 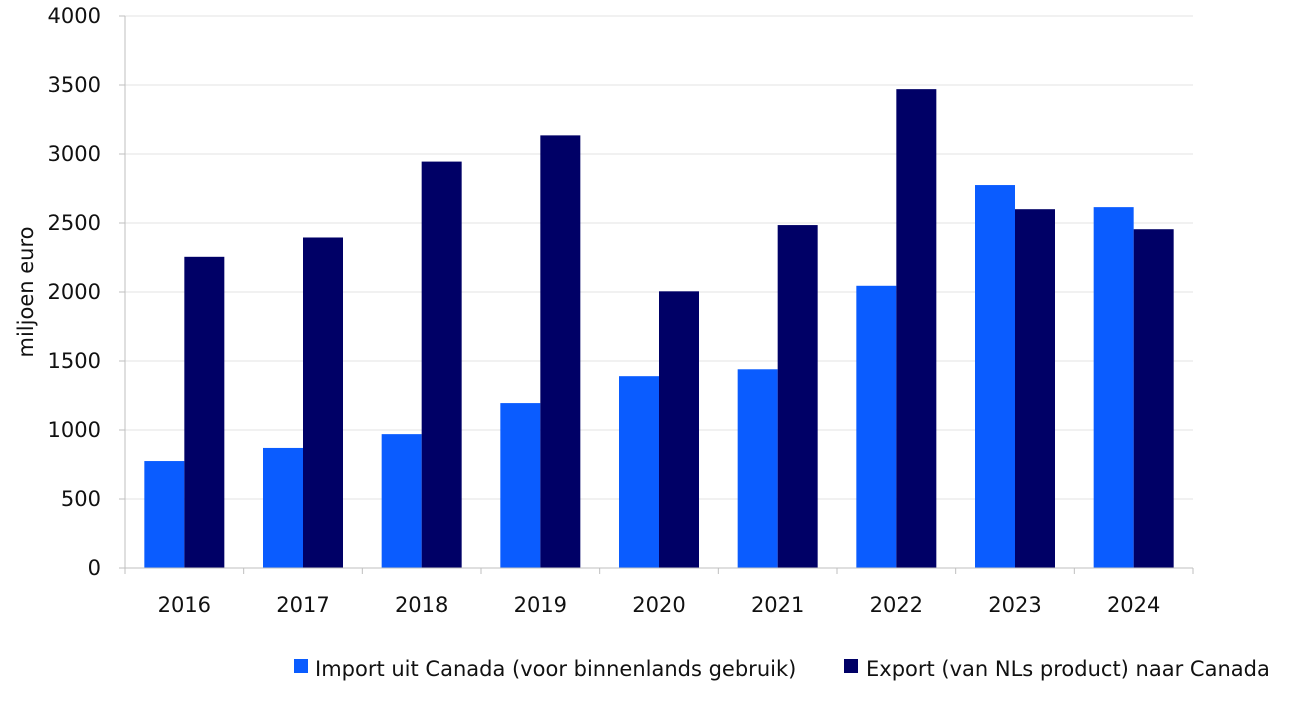 What do you see at coordinates (283, 507) in the screenshot?
I see `bar-import-2017` at bounding box center [283, 507].